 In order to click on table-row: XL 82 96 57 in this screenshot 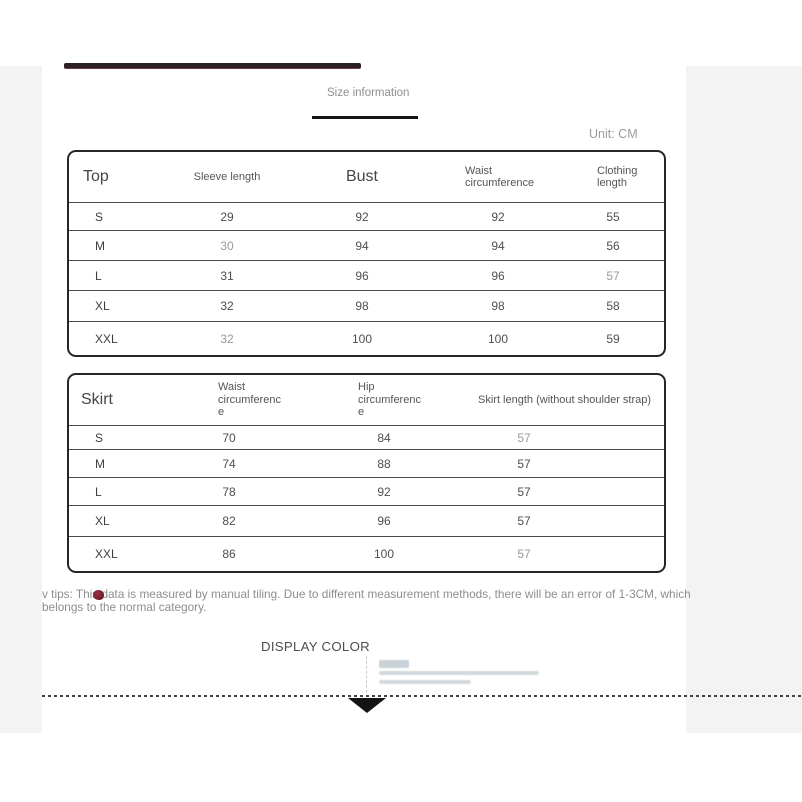, I will do `click(366, 520)`.